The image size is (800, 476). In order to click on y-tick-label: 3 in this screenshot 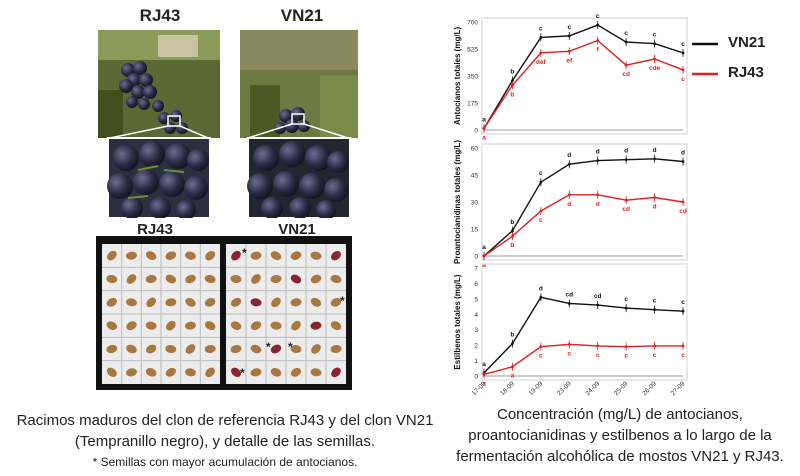, I will do `click(476, 330)`.